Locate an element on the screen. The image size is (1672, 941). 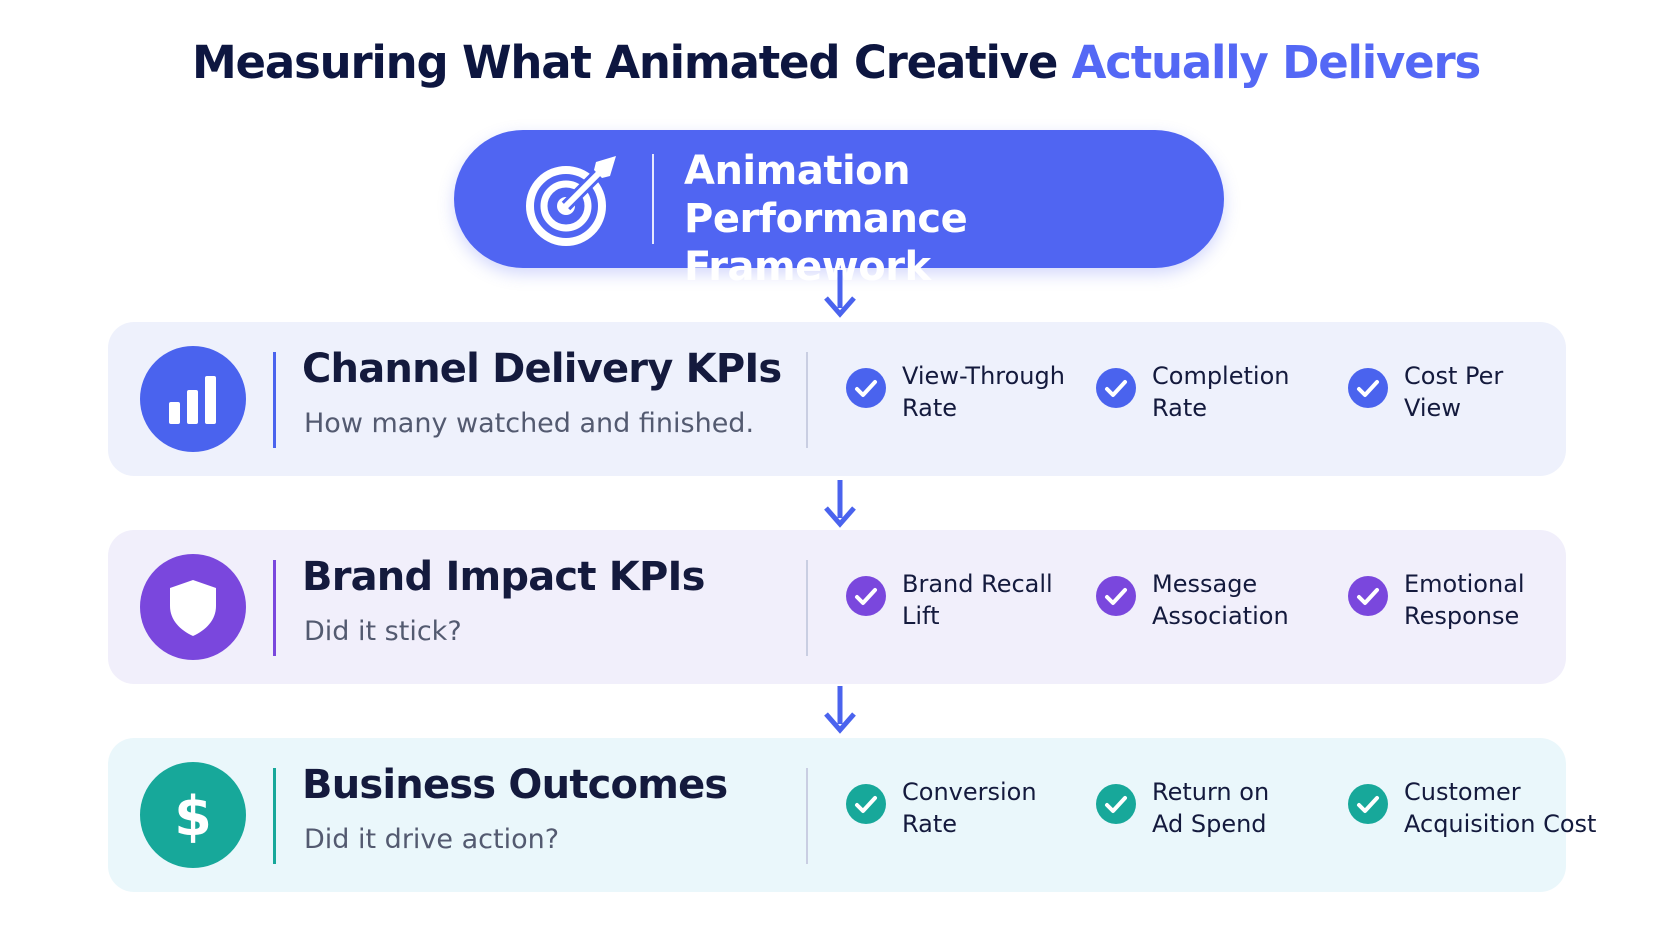
bar-chart-icon is located at coordinates (193, 399).